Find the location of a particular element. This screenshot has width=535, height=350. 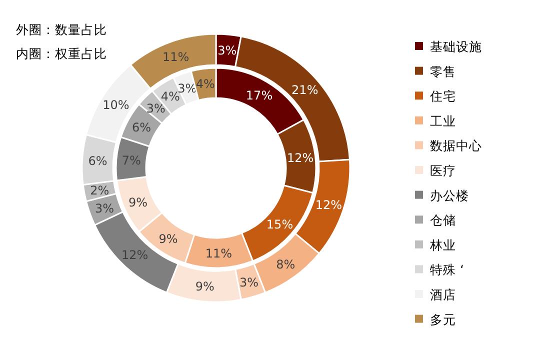

data-label: 8% is located at coordinates (286, 264).